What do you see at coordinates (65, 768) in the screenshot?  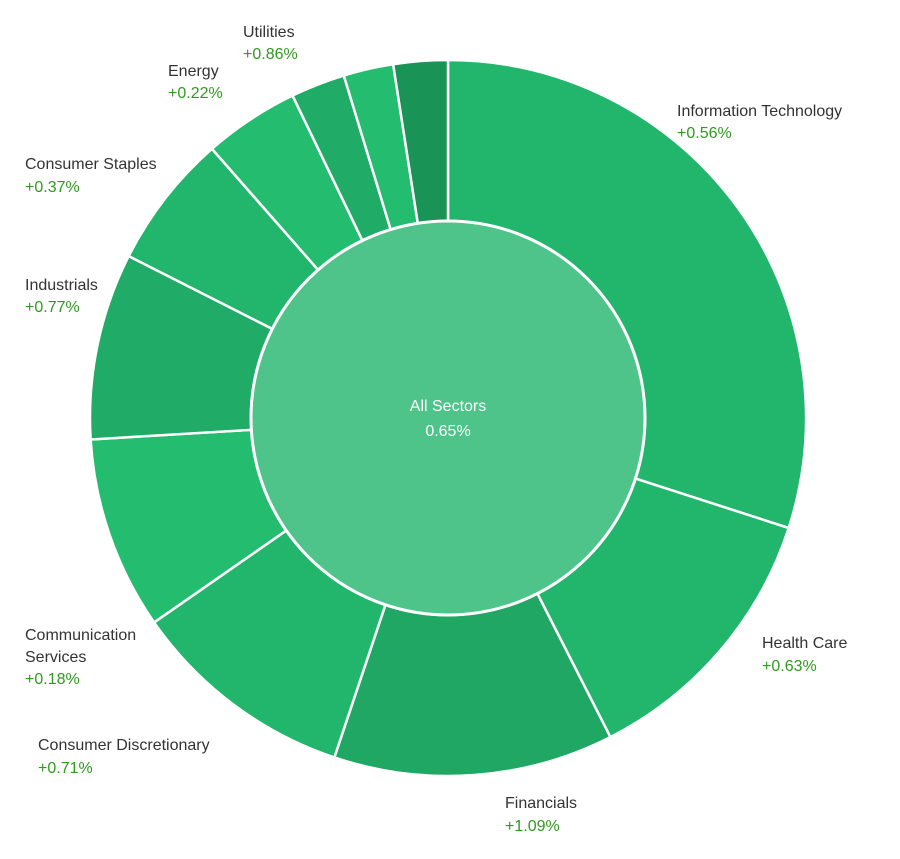 I see `sector-change: +0.71%` at bounding box center [65, 768].